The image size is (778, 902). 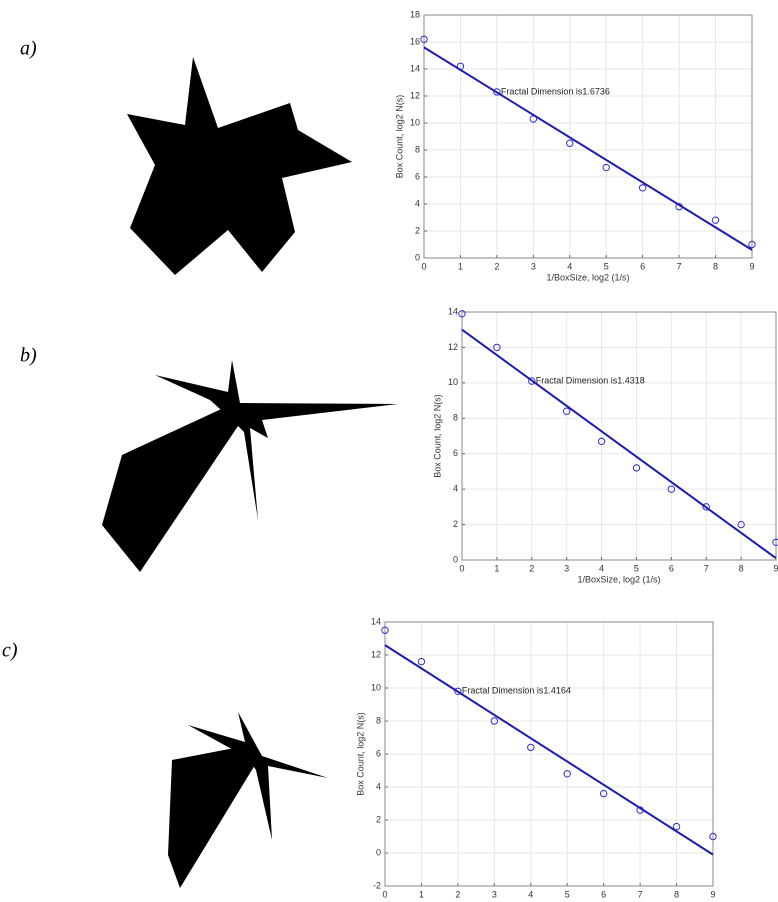 I want to click on annotation: Fractal Dimension is1.6736, so click(x=555, y=91).